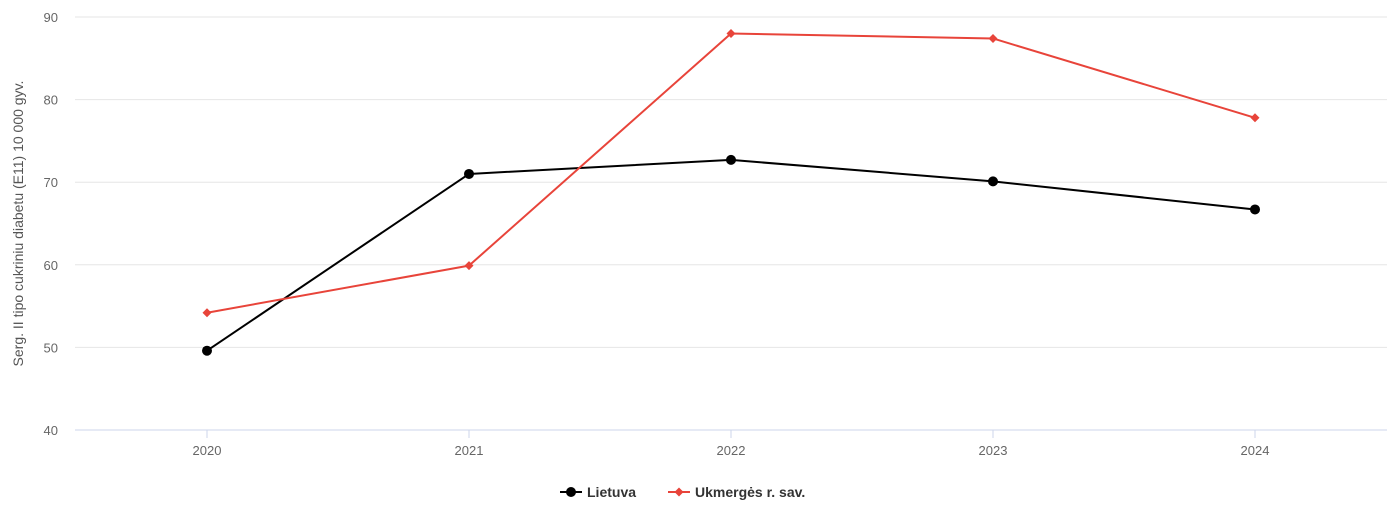  What do you see at coordinates (993, 450) in the screenshot?
I see `x-tick-label: 2023` at bounding box center [993, 450].